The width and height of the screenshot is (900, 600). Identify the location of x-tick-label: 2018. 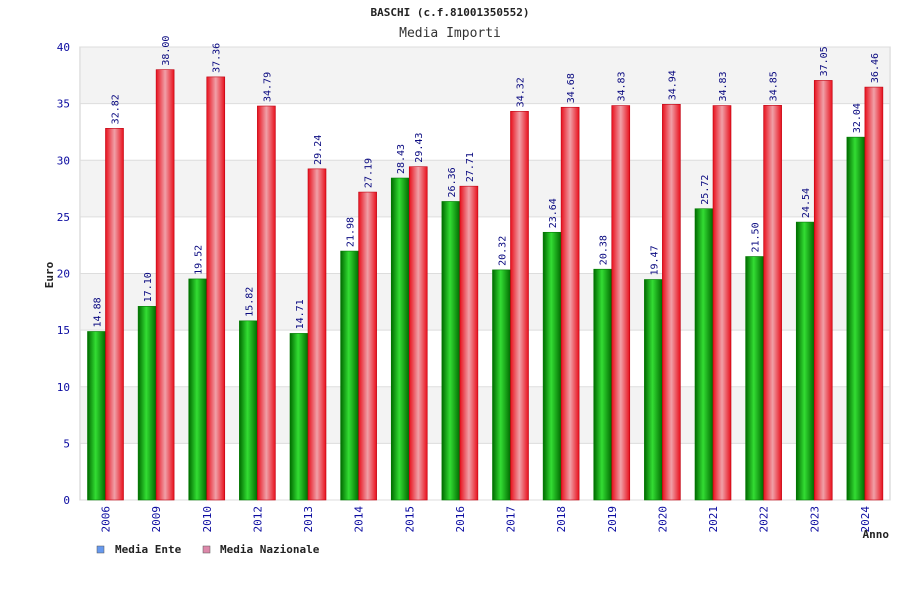
(561, 519).